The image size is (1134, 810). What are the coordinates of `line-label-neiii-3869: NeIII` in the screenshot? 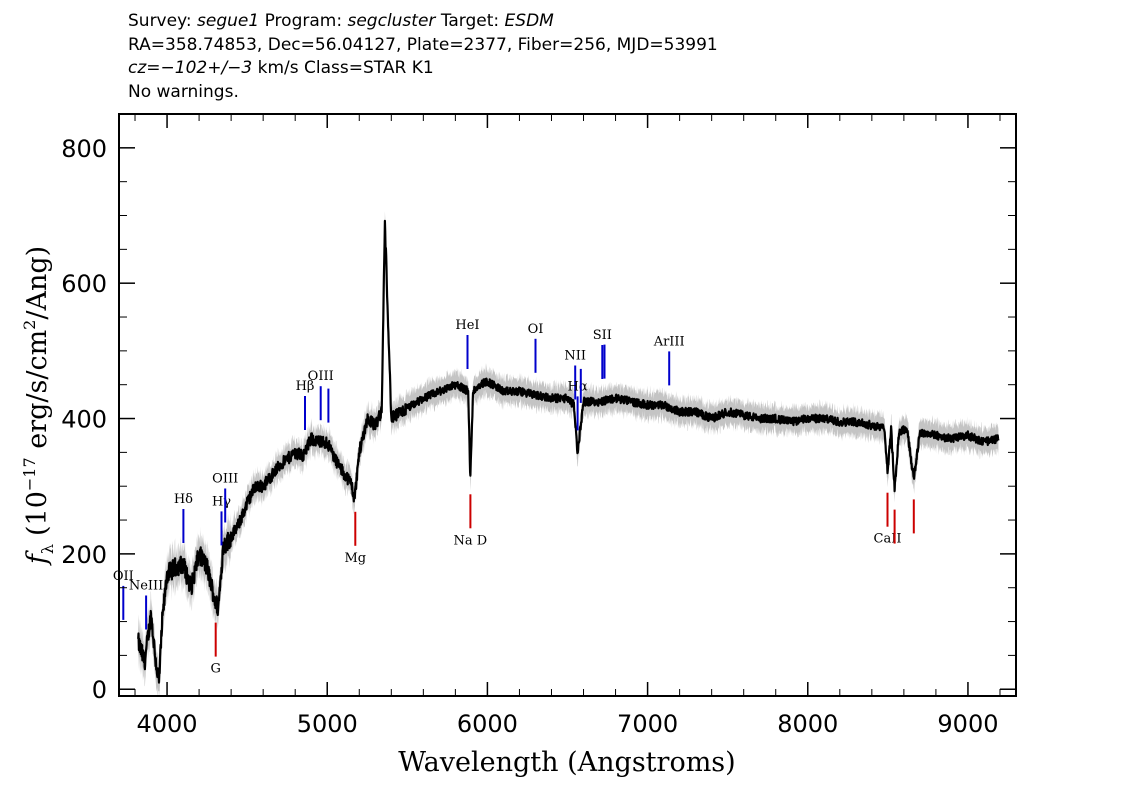 It's located at (146, 586).